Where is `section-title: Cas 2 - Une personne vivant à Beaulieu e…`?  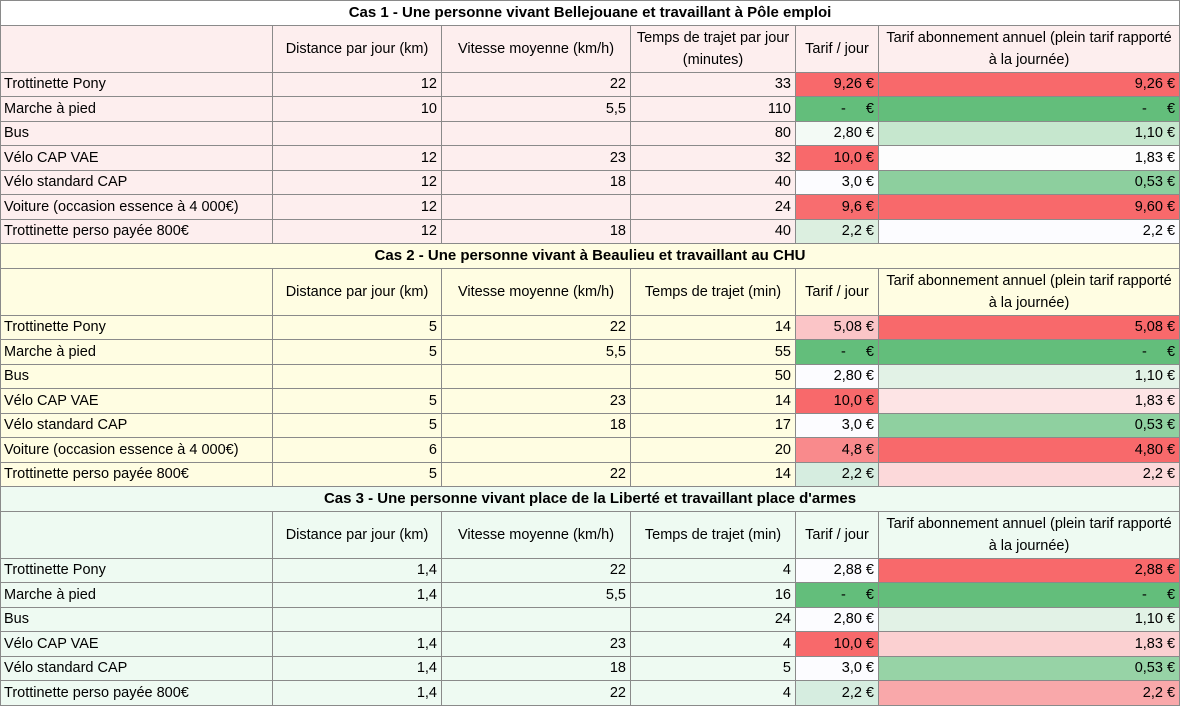 section-title: Cas 2 - Une personne vivant à Beaulieu e… is located at coordinates (590, 256).